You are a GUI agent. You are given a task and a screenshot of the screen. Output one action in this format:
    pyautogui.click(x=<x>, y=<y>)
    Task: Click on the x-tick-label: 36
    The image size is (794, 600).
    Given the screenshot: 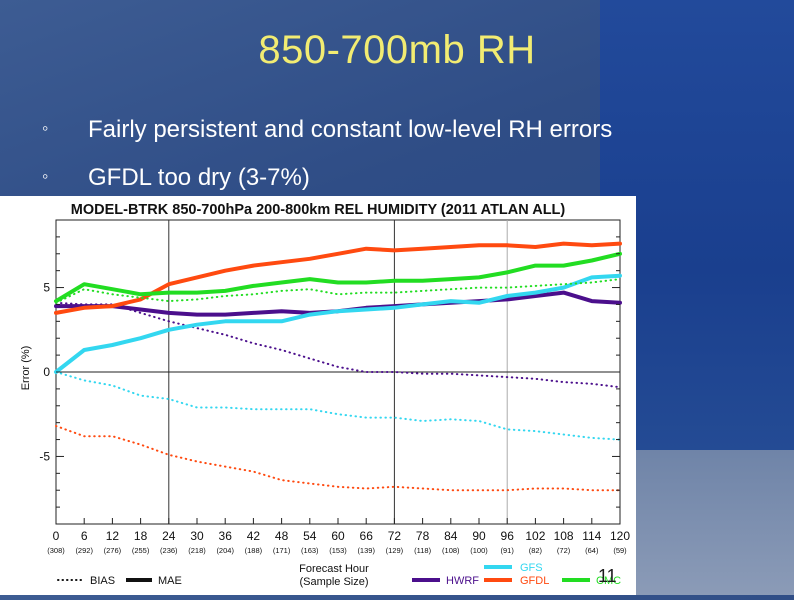 What is the action you would take?
    pyautogui.click(x=226, y=536)
    